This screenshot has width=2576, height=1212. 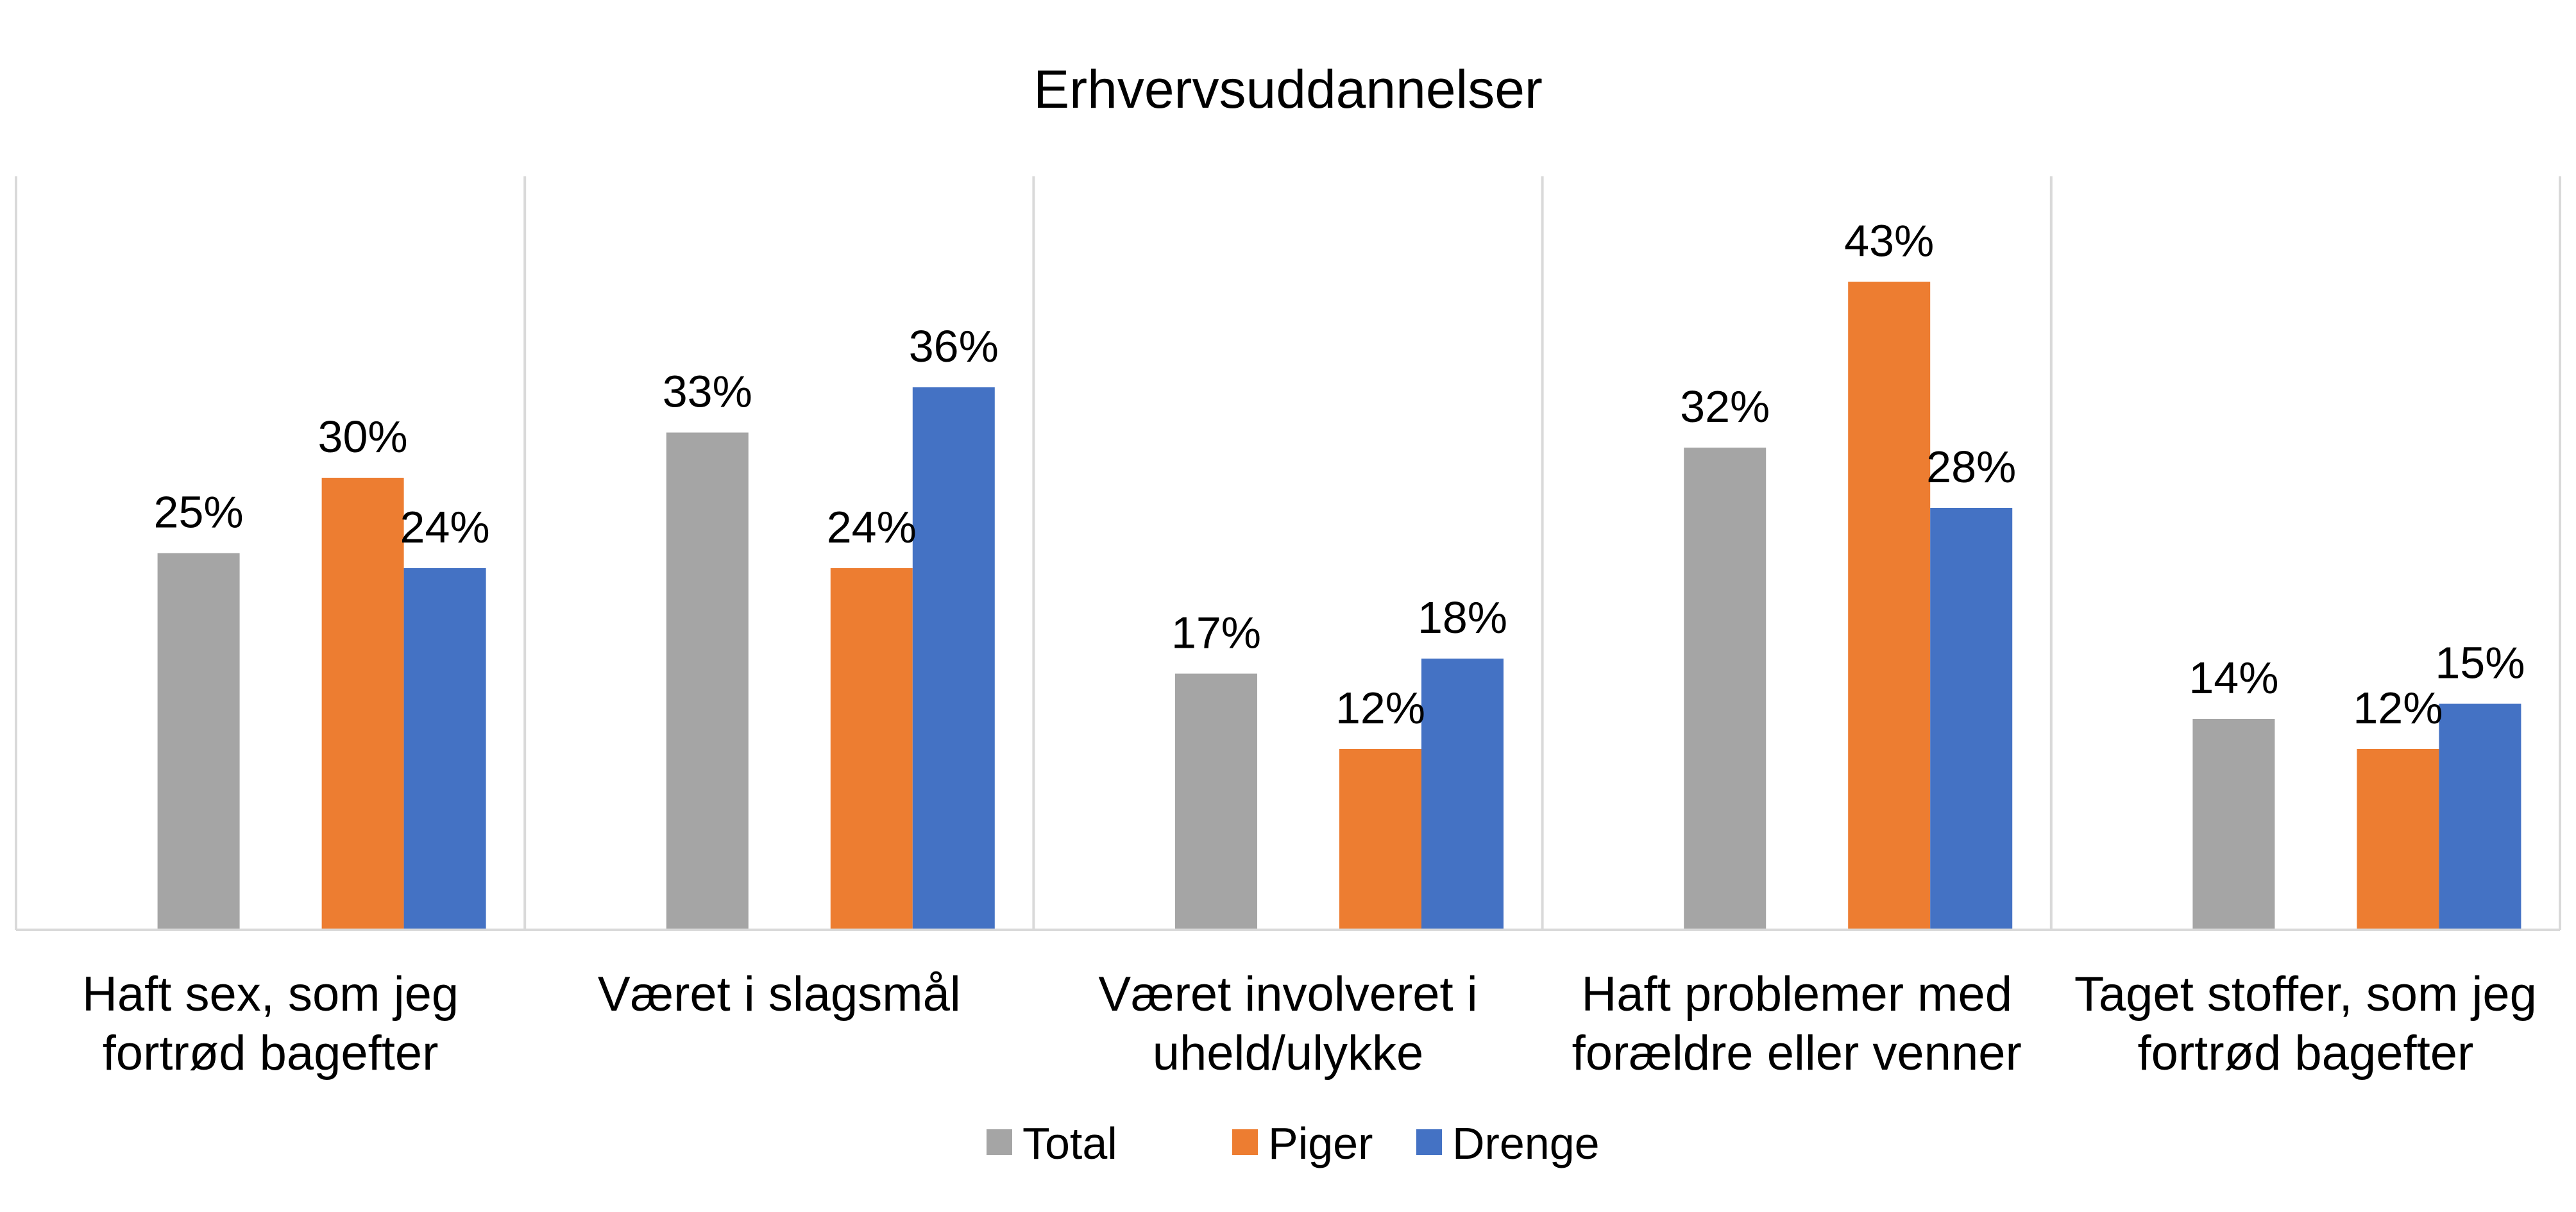 I want to click on data-label: 25%, so click(x=199, y=512).